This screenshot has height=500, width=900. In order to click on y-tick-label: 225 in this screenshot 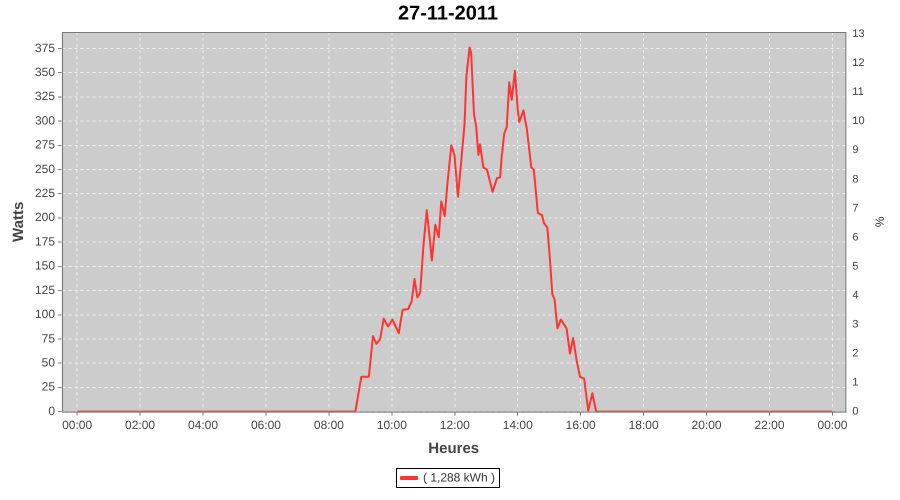, I will do `click(45, 193)`.